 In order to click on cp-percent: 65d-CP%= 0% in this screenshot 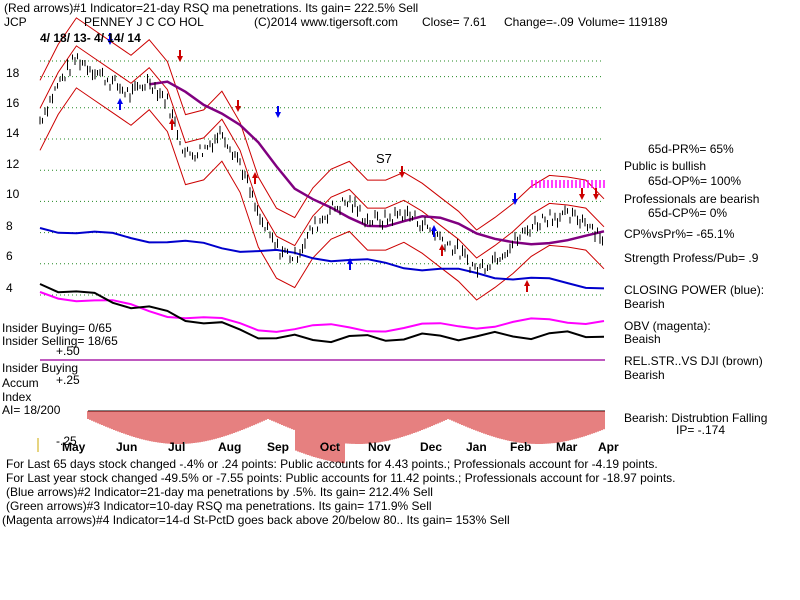, I will do `click(688, 213)`.